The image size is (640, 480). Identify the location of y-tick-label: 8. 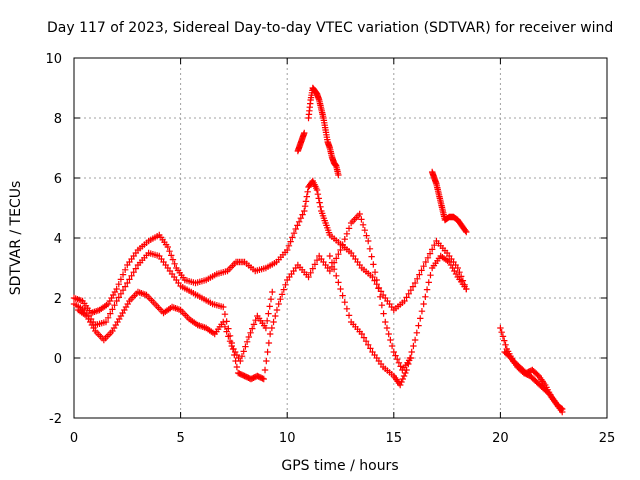
(58, 119).